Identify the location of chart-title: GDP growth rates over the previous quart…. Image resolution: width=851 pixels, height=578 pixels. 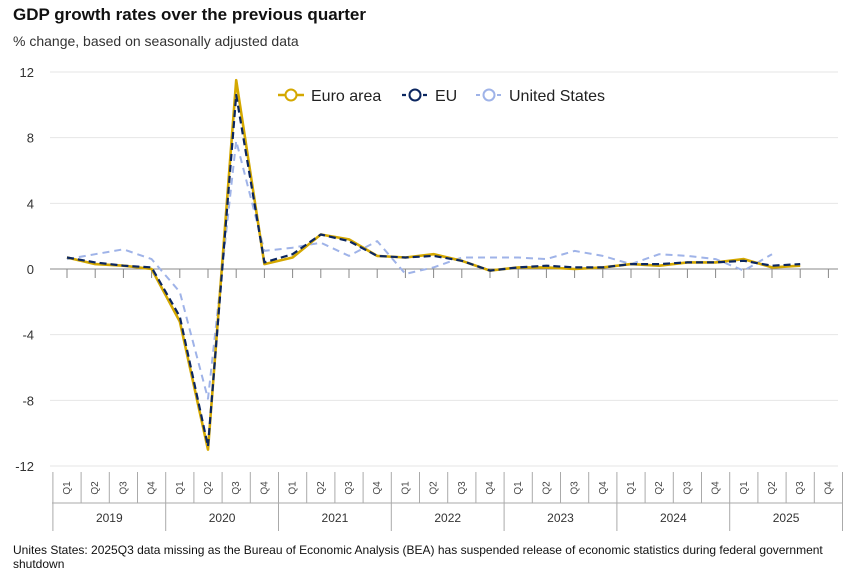
(189, 14).